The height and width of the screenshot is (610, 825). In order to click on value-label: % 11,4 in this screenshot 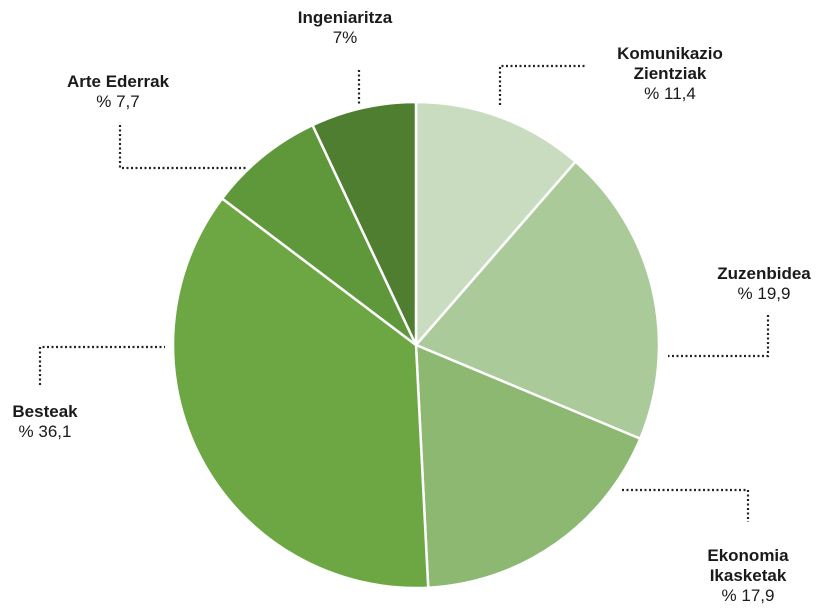, I will do `click(670, 93)`.